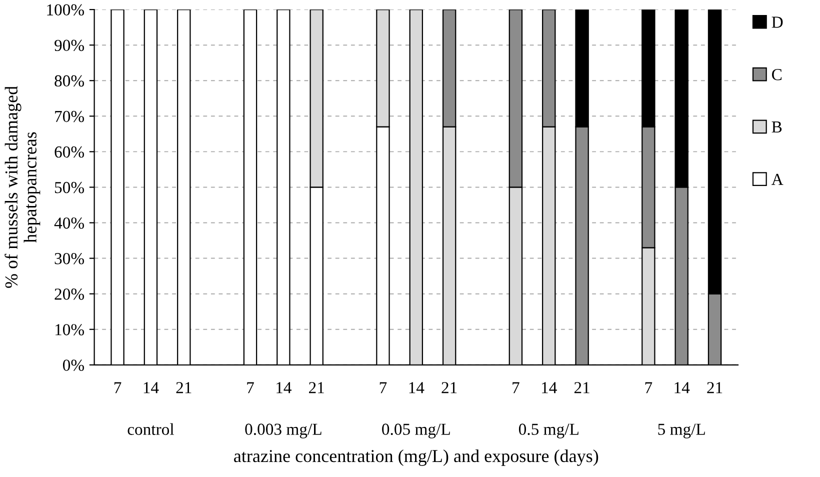  I want to click on text: 0.5 mg/L, so click(548, 431).